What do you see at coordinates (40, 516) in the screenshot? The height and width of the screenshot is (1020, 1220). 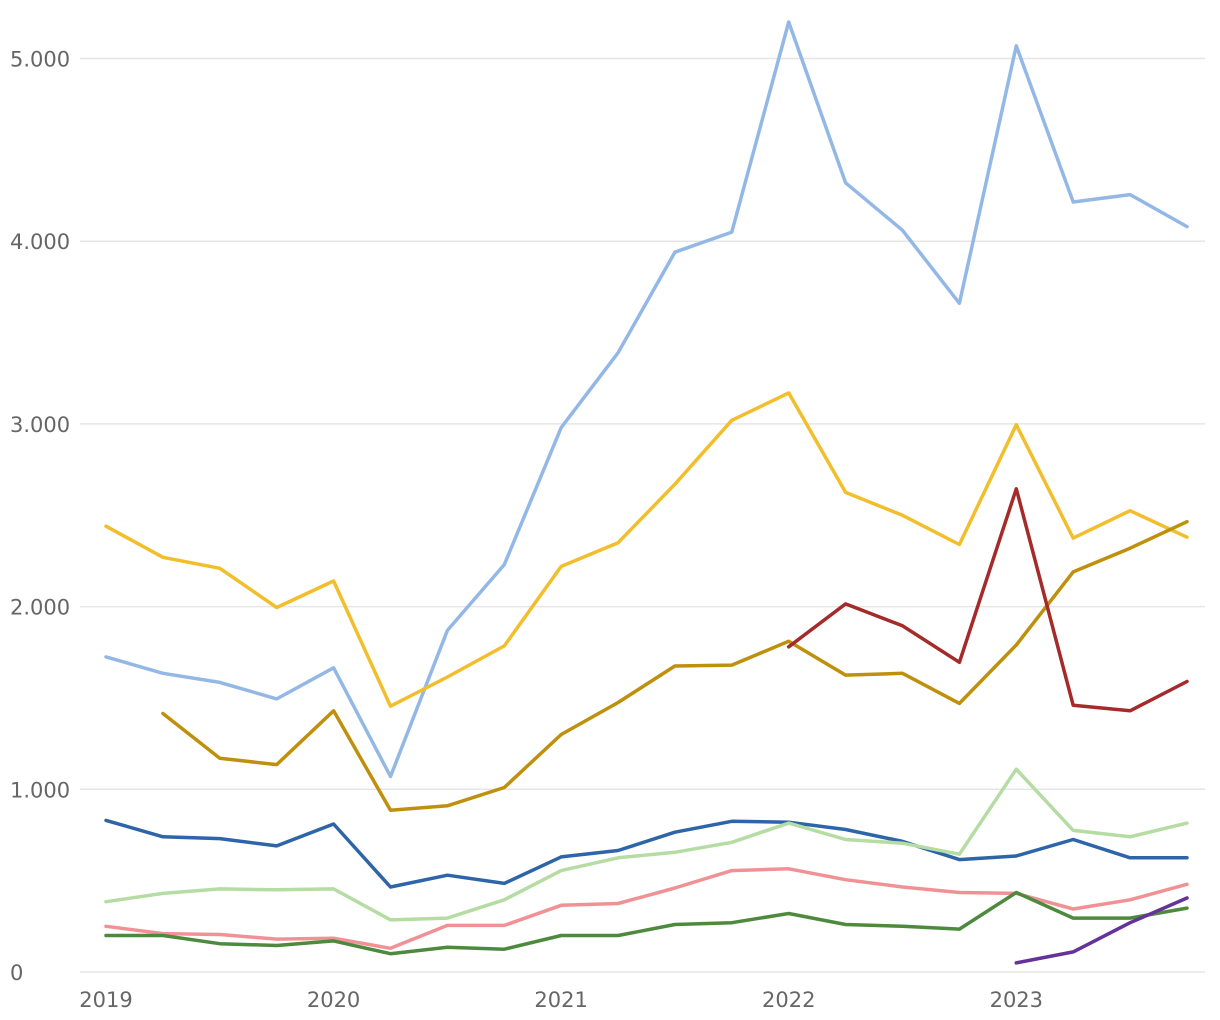 I see `y-axis-tick-labels: 0 1.000 2.000 3.000 4.000 5.000` at bounding box center [40, 516].